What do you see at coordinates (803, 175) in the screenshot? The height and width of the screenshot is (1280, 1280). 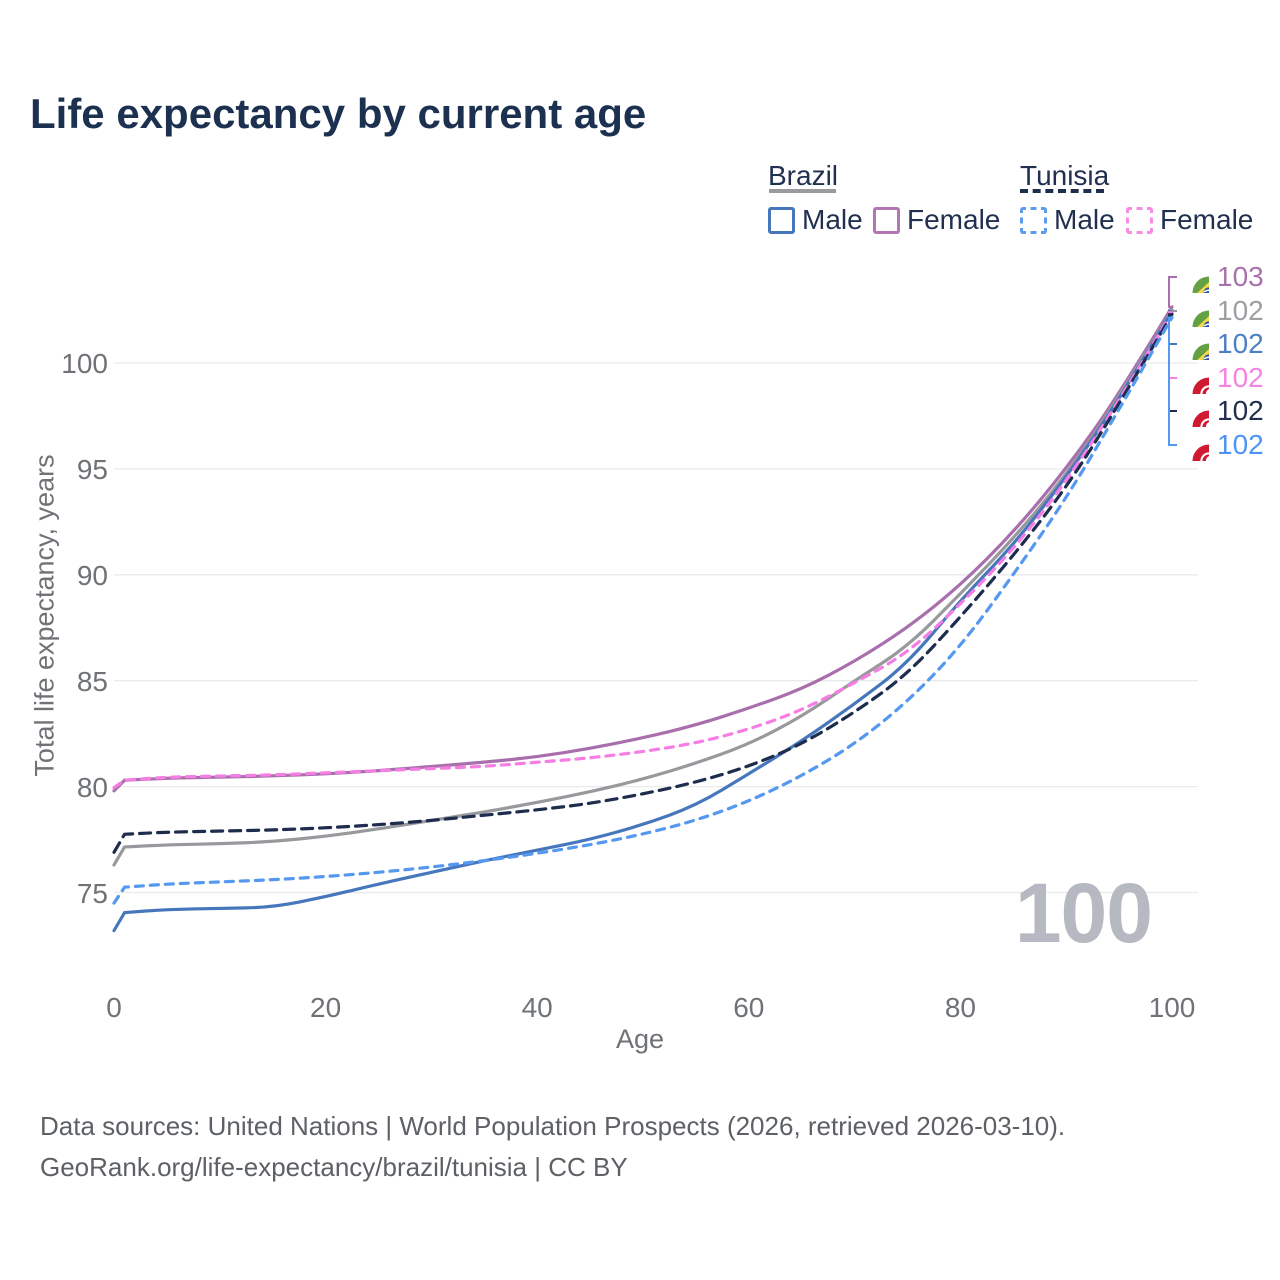 I see `legend-country-brazil: Brazil` at bounding box center [803, 175].